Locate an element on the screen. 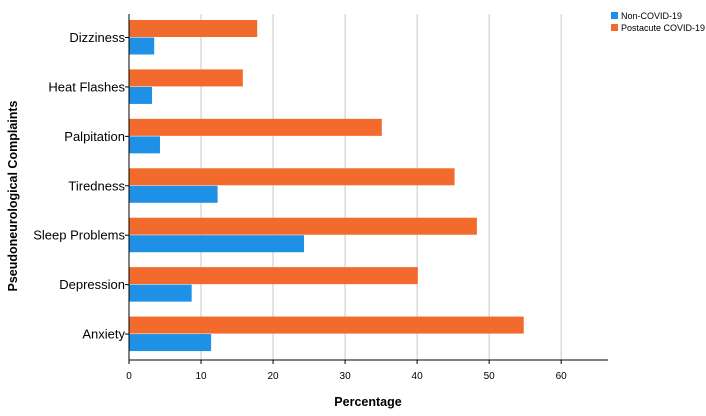  category-label: Anxiety is located at coordinates (103, 334).